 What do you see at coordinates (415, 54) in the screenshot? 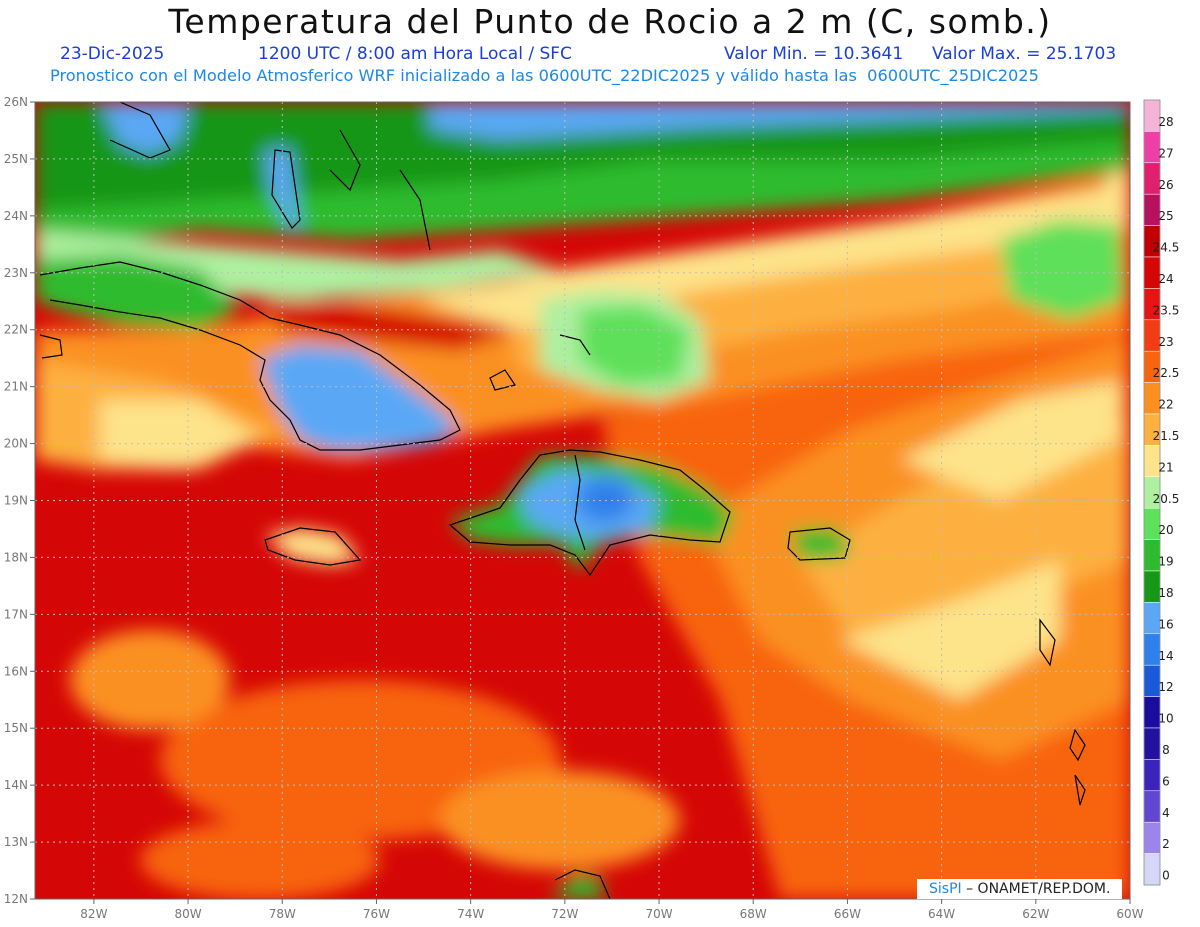
I see `forecast-time: 1200 UTC / 8:00 am Hora Local / SFC` at bounding box center [415, 54].